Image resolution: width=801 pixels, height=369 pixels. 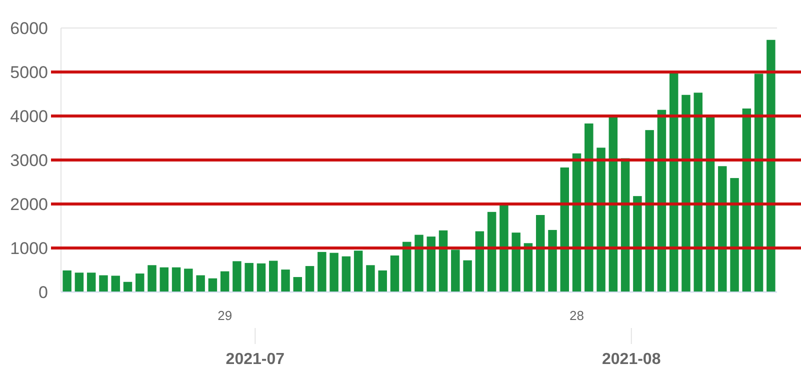 I want to click on y-tick-label: 5000, so click(x=29, y=72).